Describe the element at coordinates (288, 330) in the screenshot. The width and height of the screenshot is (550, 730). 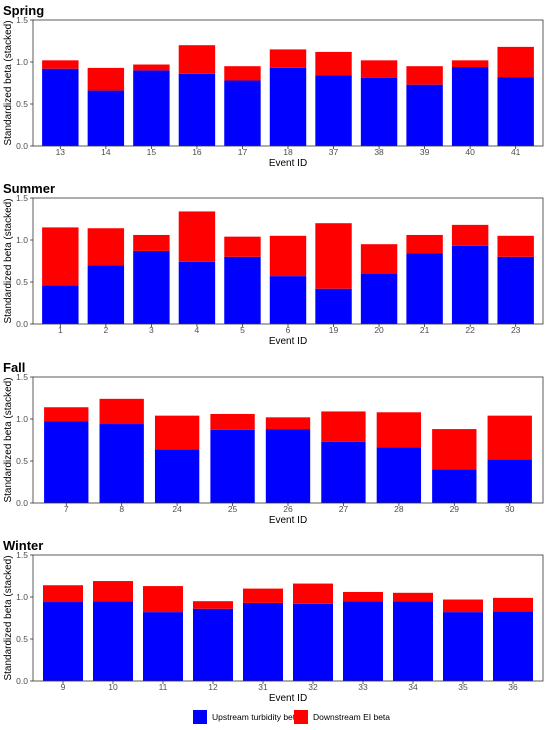
I see `x-tick-label: 6` at that location.